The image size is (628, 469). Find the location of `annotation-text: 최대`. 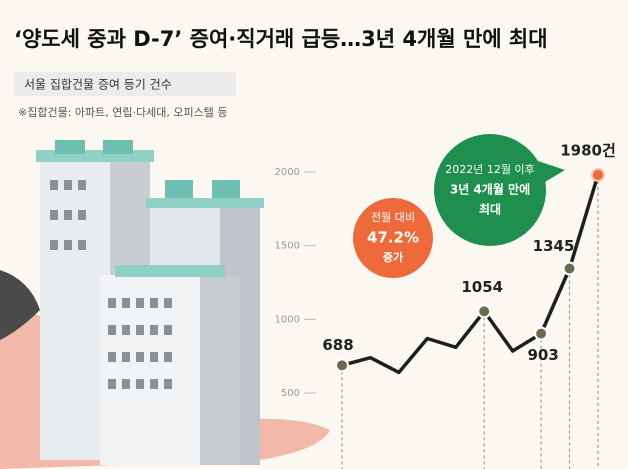

annotation-text: 최대 is located at coordinates (490, 209).